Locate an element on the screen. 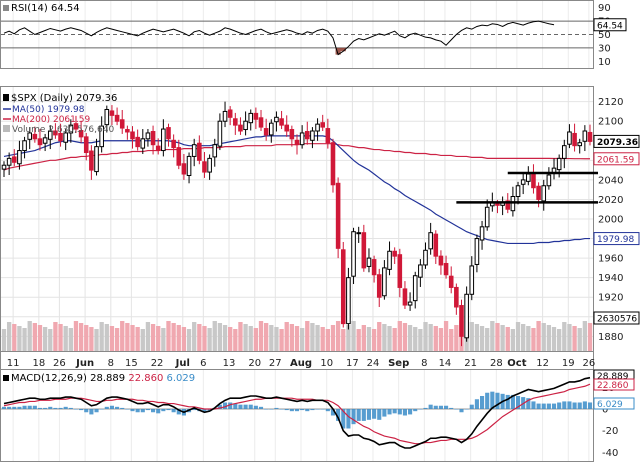 This screenshot has height=463, width=640. volume-legend-swatch is located at coordinates (6, 128).